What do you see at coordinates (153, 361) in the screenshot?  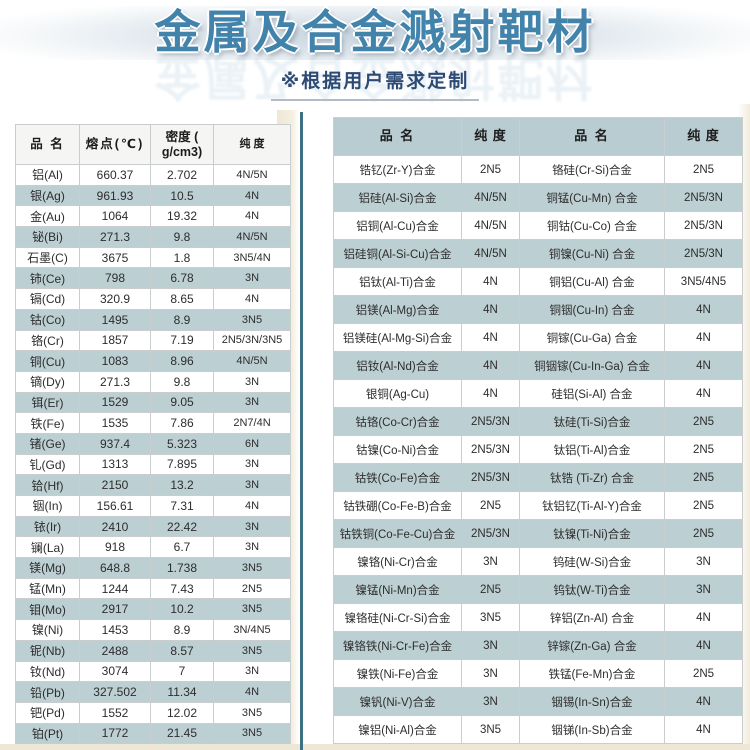 I see `table-row: 铜(Cu) 1083 8.96 4N/5N` at bounding box center [153, 361].